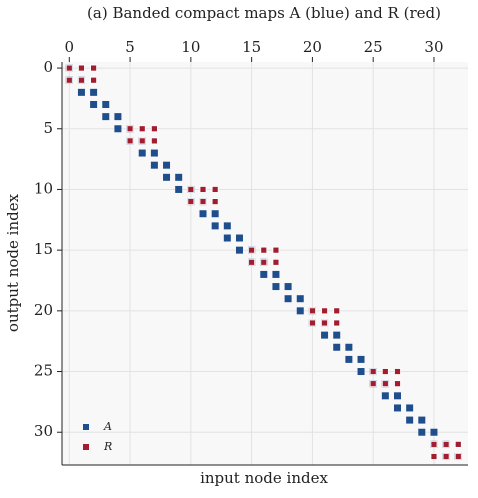 The image size is (478, 498). Describe the element at coordinates (43, 371) in the screenshot. I see `y-tick-label: 25` at that location.